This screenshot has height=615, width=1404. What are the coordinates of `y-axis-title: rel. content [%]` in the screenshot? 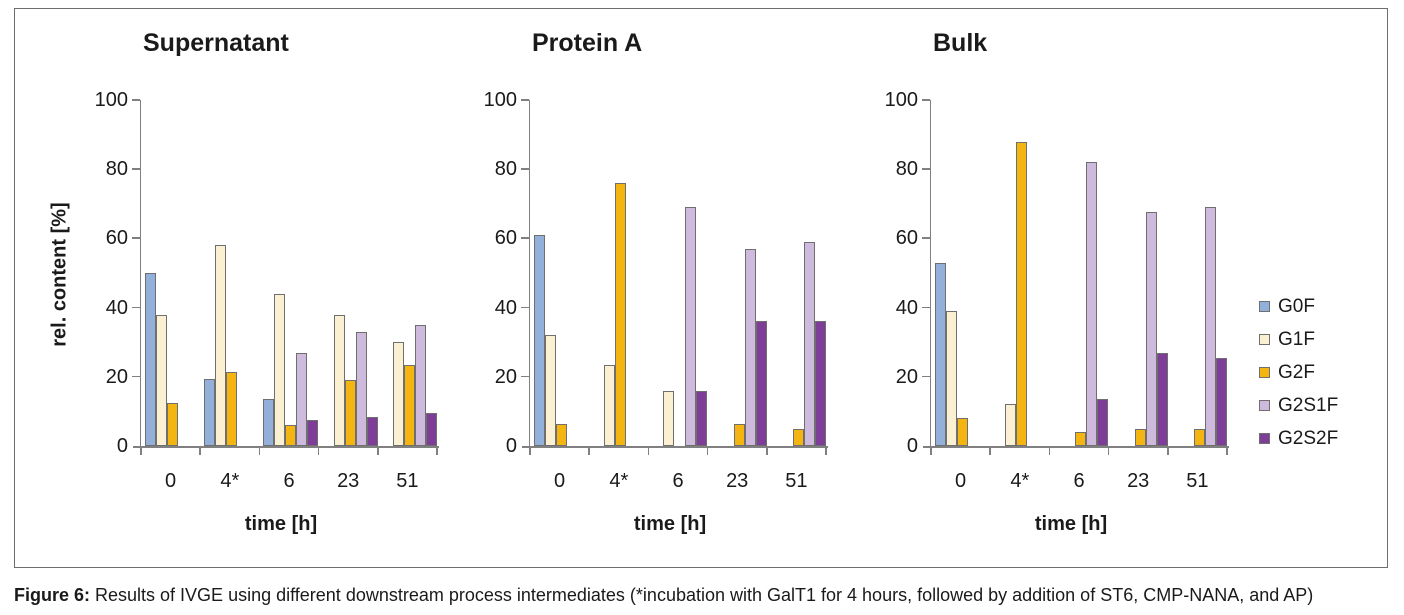 It's located at (59, 274).